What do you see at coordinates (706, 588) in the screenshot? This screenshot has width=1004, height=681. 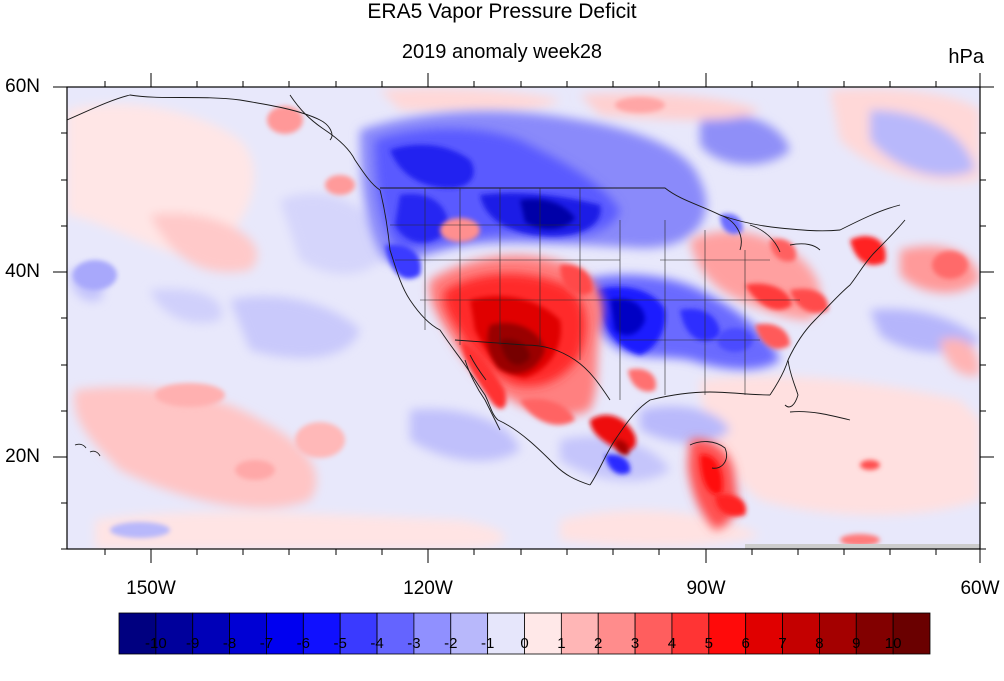 I see `lon-label-90w: 90W` at bounding box center [706, 588].